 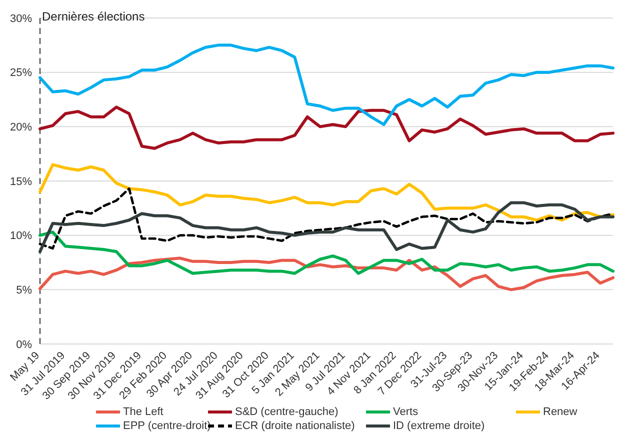 I want to click on legend-label: Renew, so click(x=560, y=412).